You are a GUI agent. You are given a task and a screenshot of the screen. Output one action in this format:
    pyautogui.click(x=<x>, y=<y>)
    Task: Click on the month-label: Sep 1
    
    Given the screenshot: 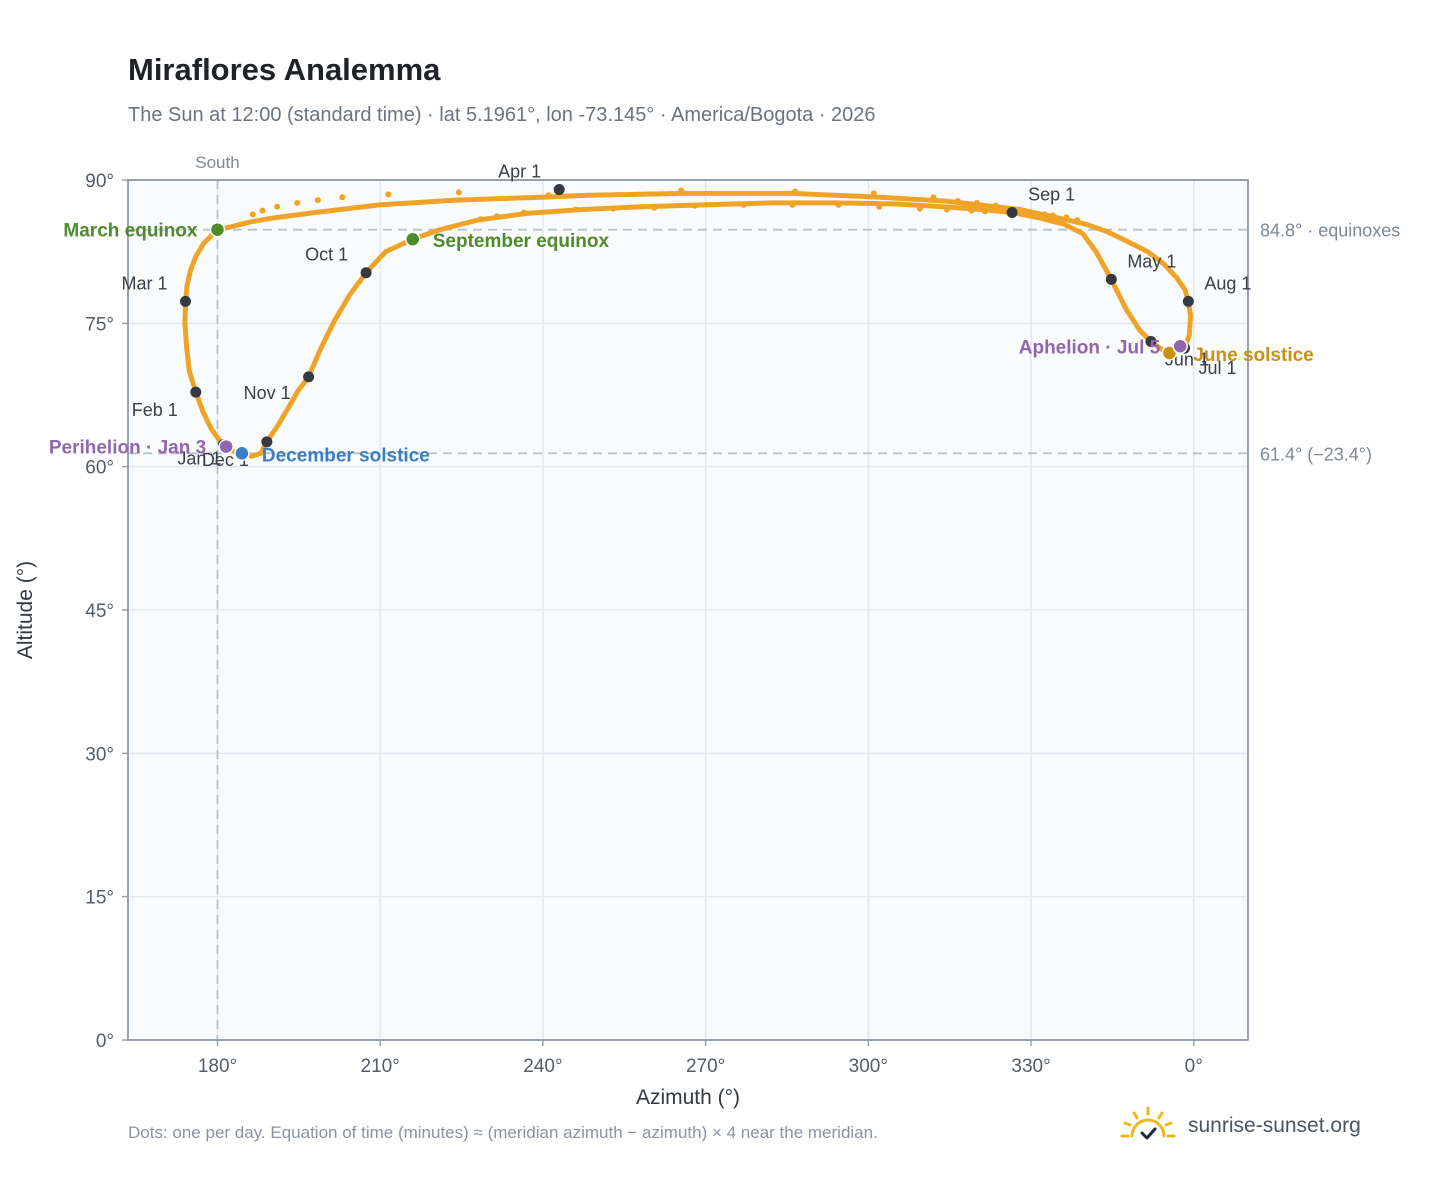 What is the action you would take?
    pyautogui.click(x=1051, y=194)
    